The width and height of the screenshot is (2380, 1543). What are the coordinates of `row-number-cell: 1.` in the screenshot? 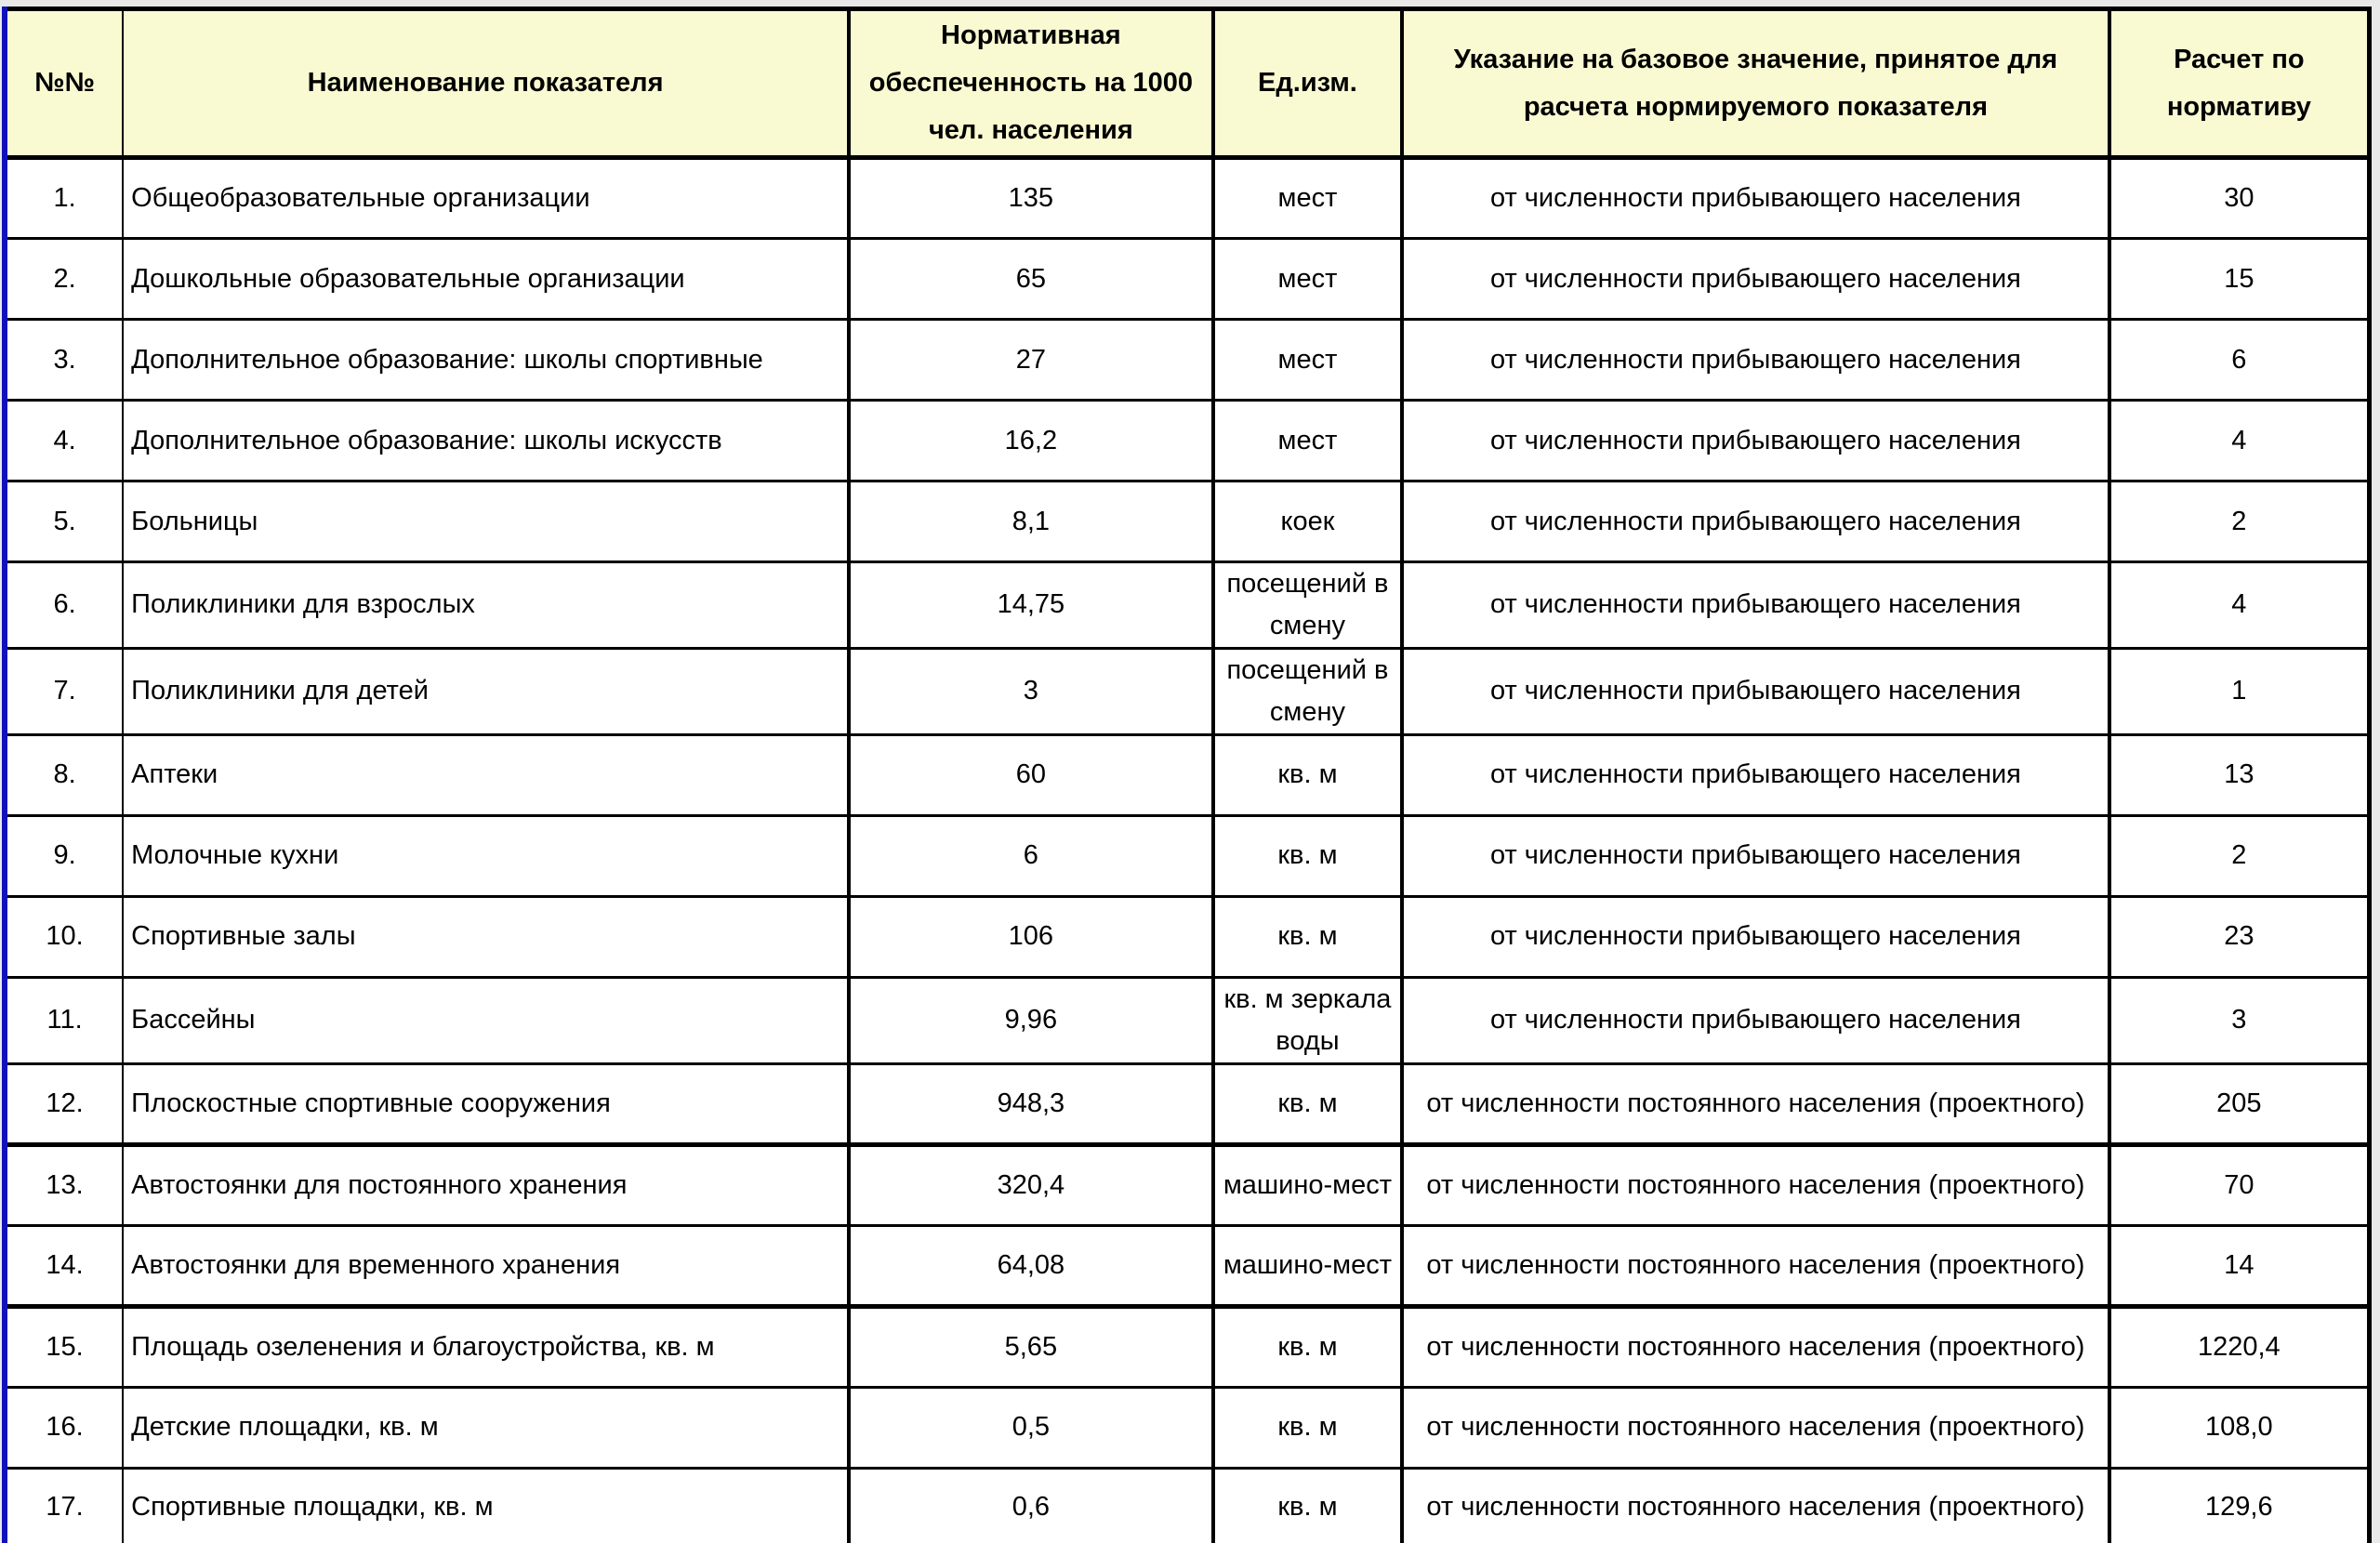 It's located at (65, 197).